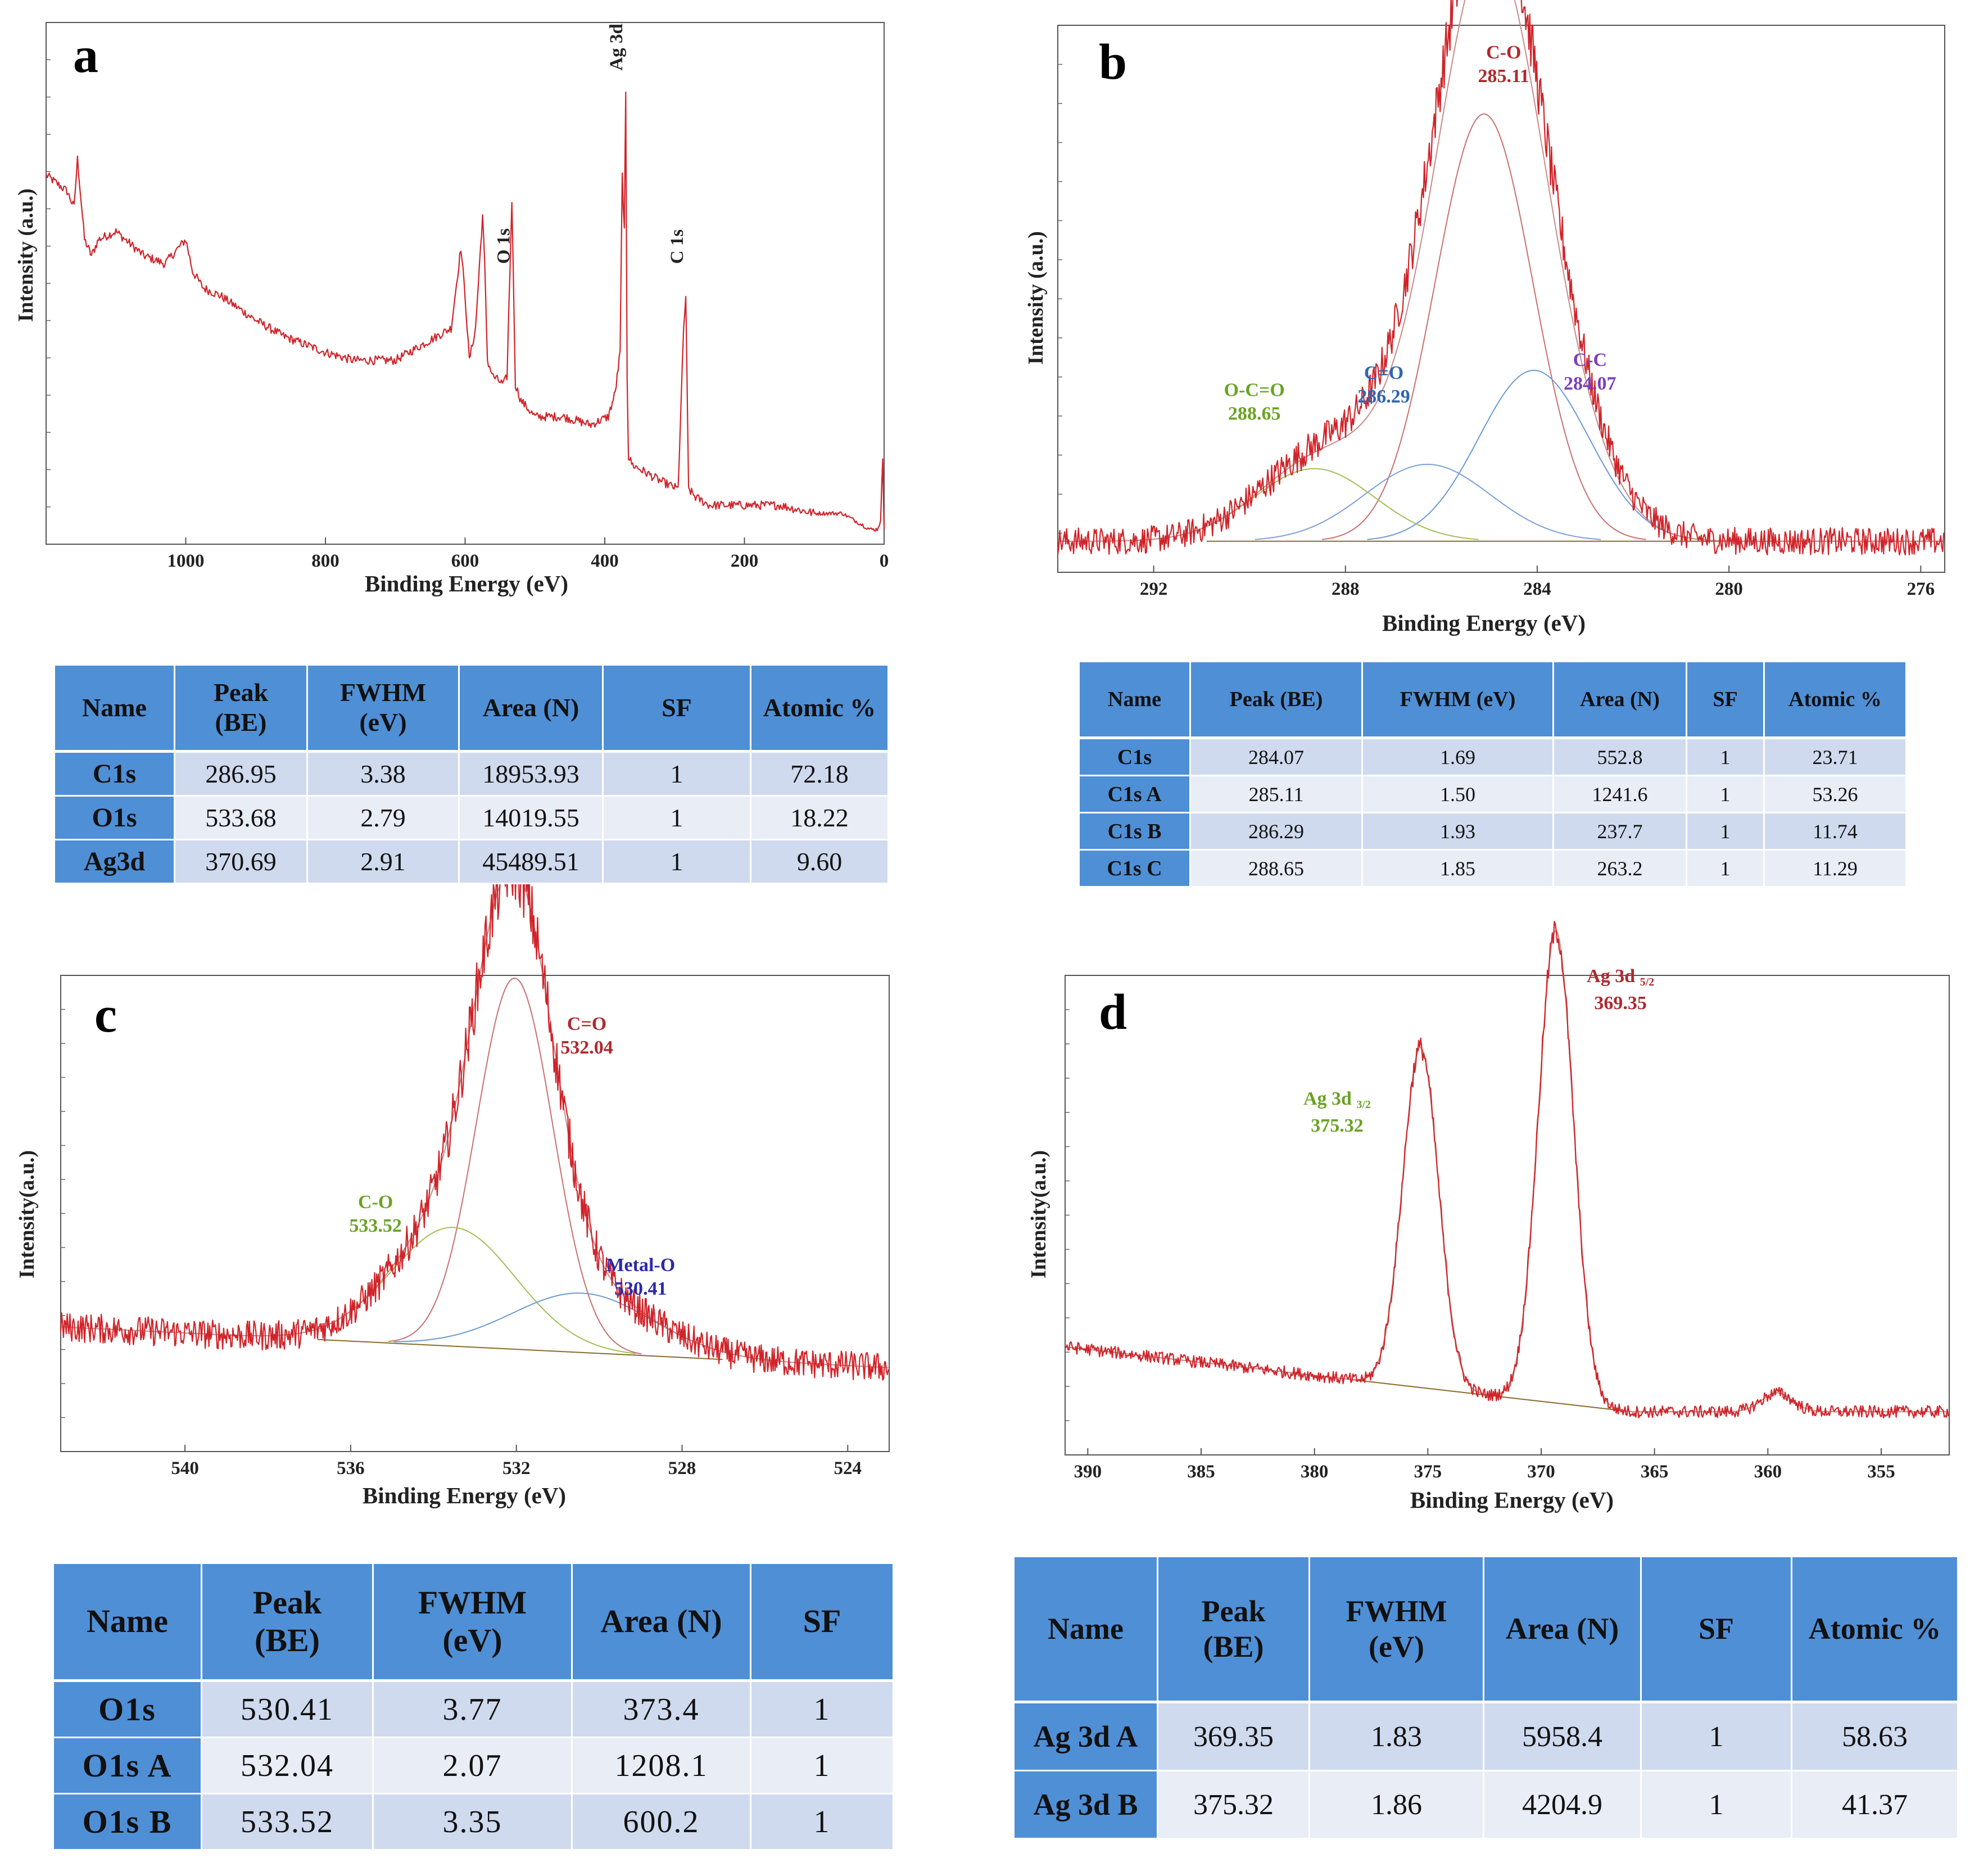 This screenshot has height=1858, width=1988. I want to click on peak-annotation: C-O 533.52, so click(375, 1214).